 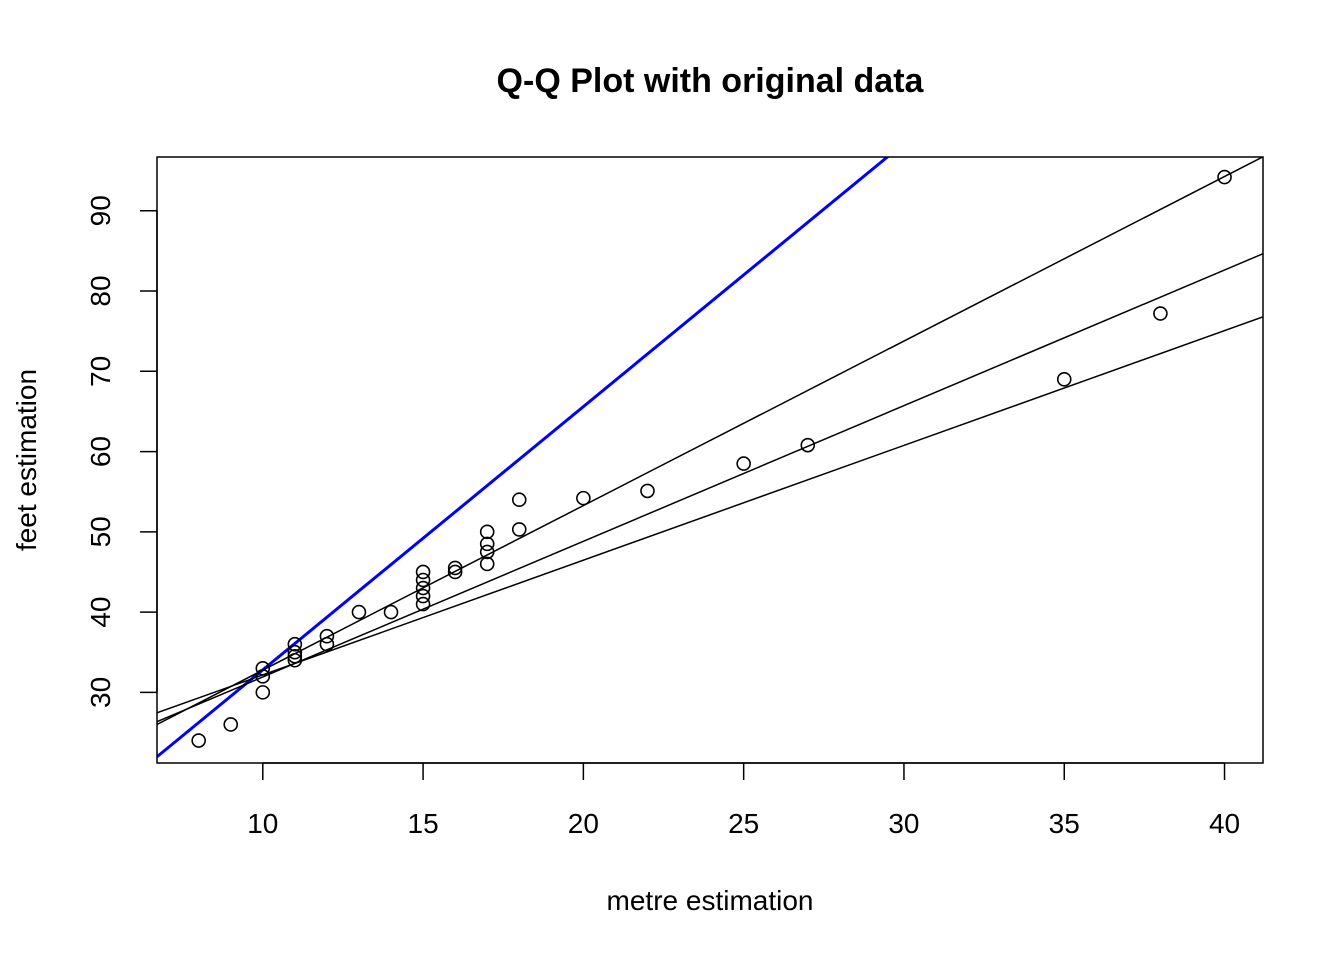 I want to click on x-tick-label: 10, so click(x=262, y=823).